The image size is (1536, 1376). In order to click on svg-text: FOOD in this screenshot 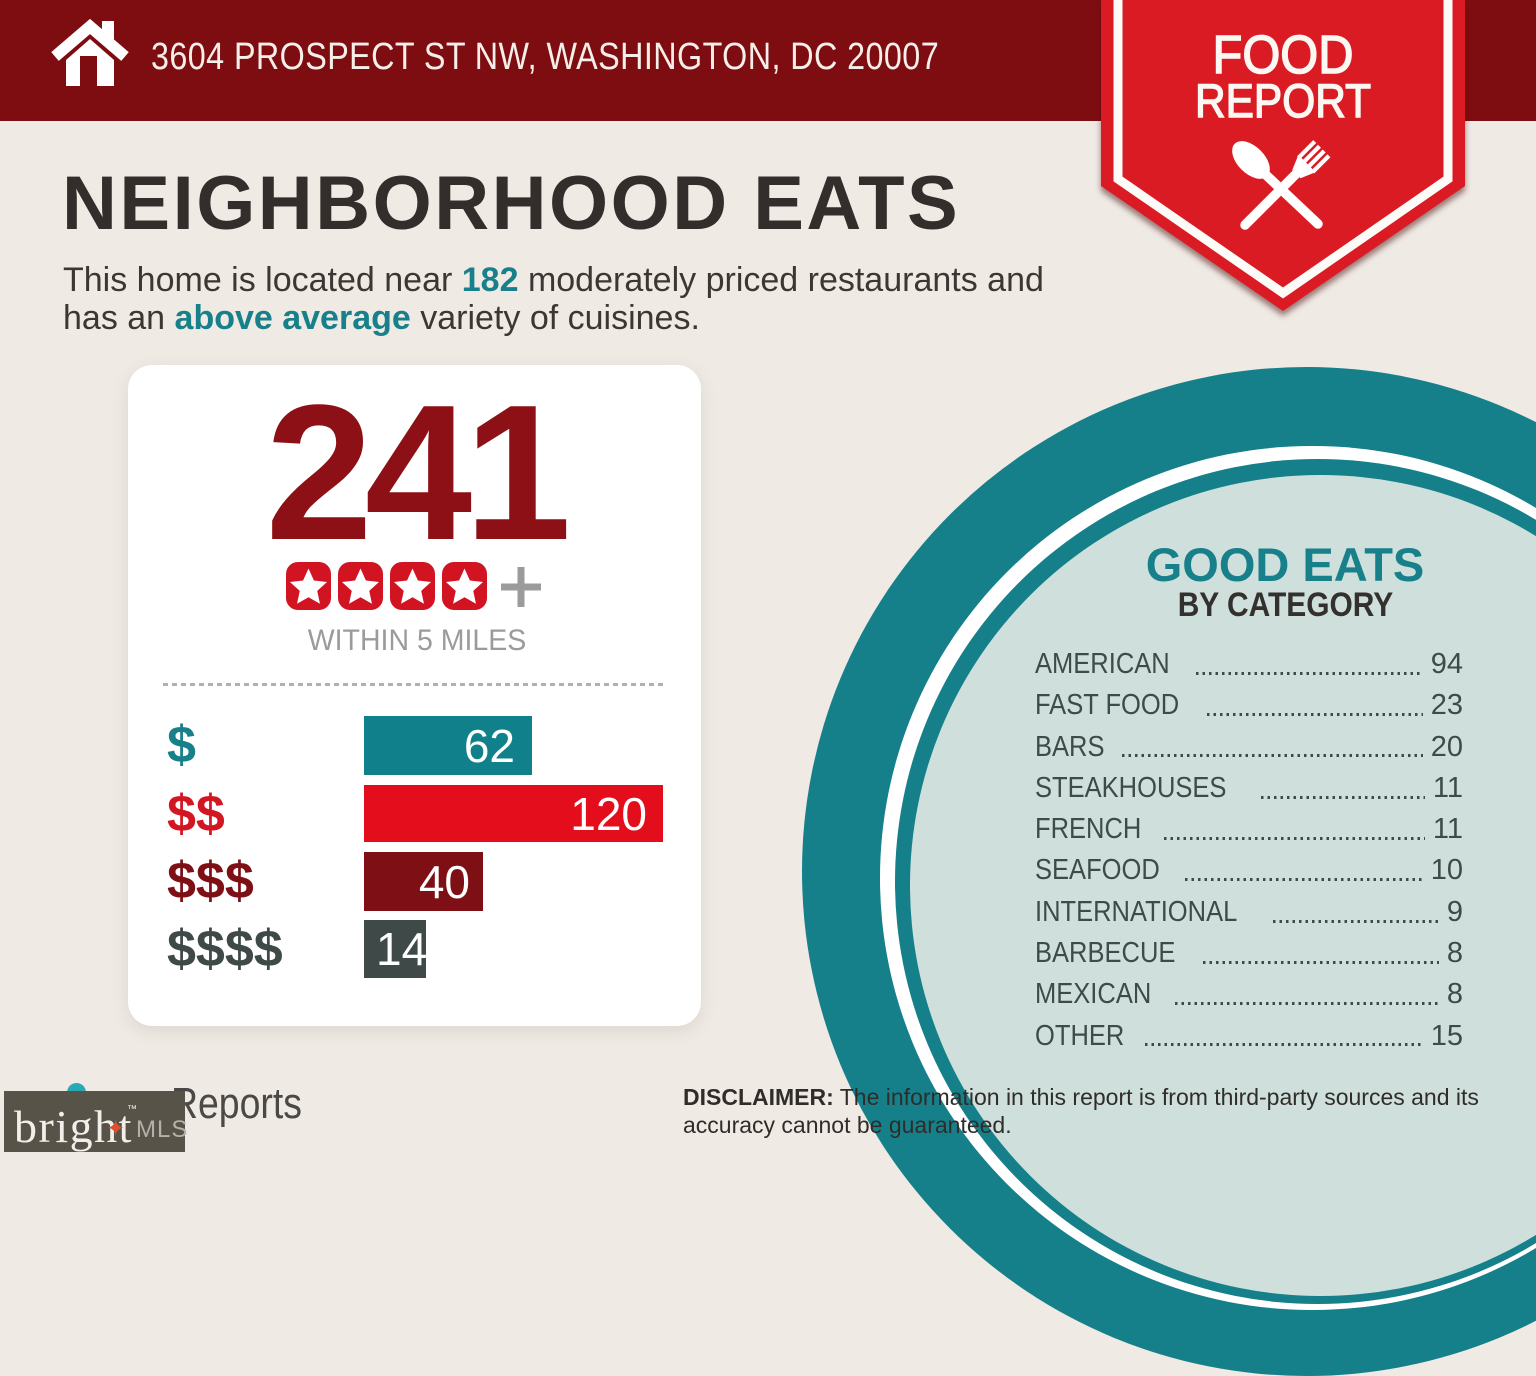, I will do `click(1283, 55)`.